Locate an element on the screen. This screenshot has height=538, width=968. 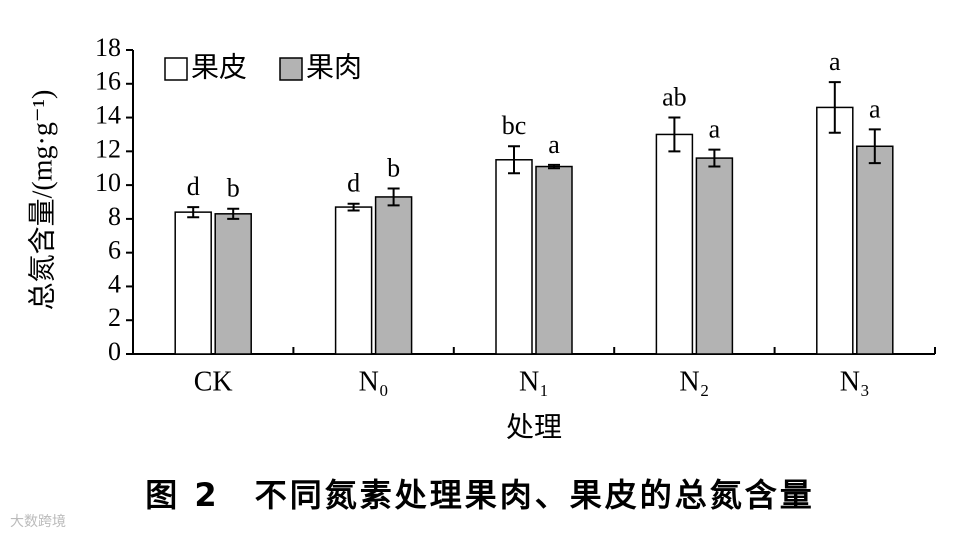
x-tick-label: N₀ is located at coordinates (374, 381).